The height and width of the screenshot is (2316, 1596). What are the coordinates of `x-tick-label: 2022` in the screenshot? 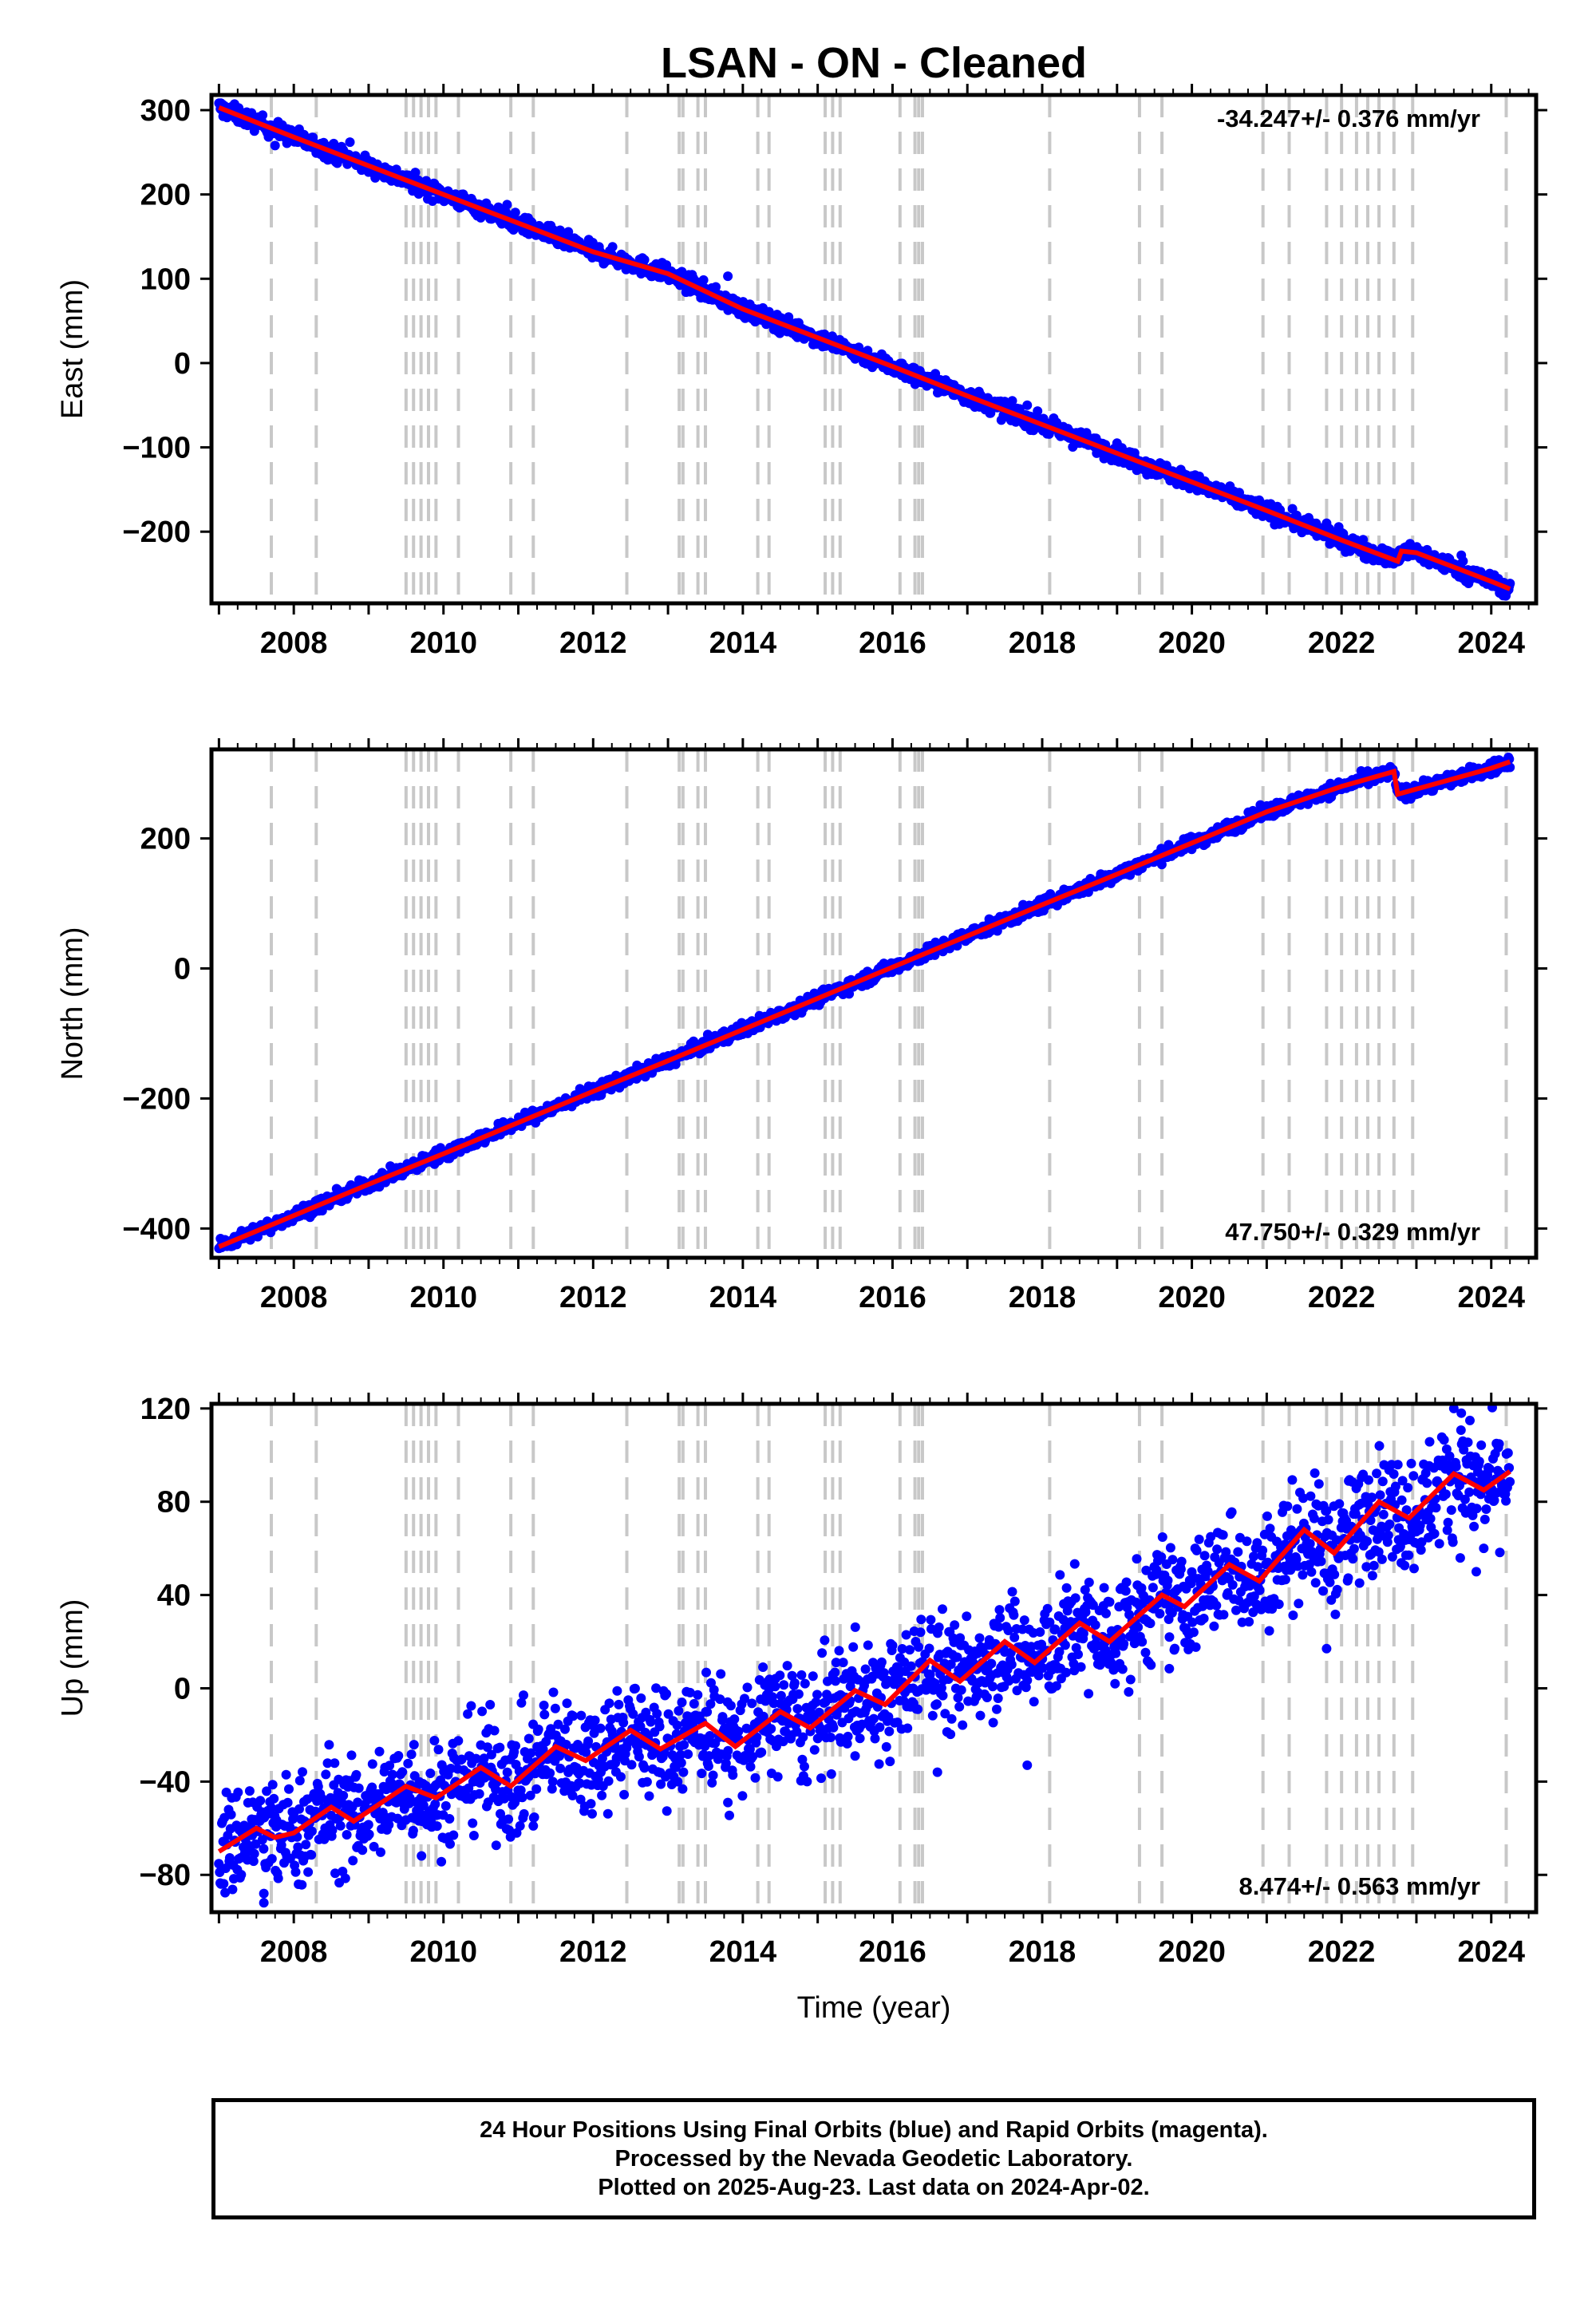 It's located at (1342, 1297).